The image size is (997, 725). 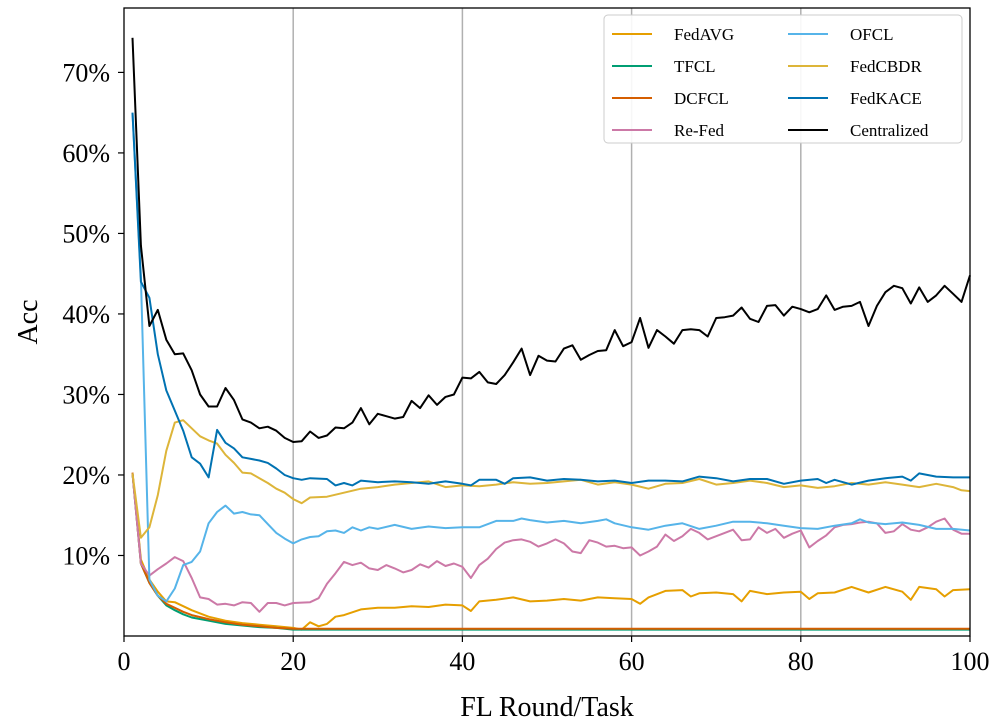 I want to click on legend-label: FedAVG, so click(x=704, y=34).